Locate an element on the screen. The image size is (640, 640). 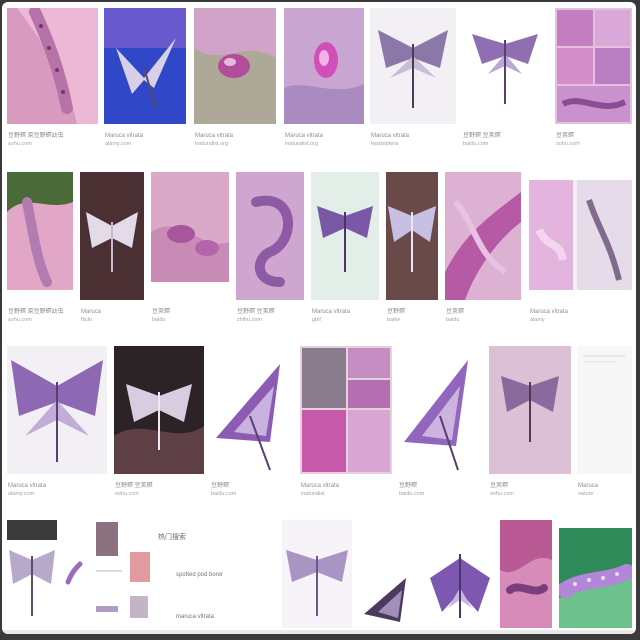
result-tile-larva-green is located at coordinates (595, 578).